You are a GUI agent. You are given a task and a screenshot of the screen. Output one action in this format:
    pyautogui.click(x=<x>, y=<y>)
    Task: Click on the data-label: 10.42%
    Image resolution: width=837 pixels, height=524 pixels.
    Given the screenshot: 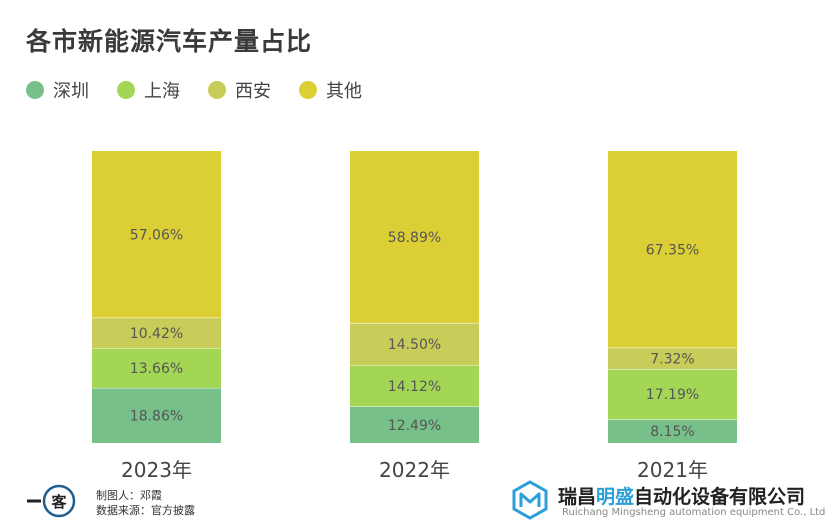 What is the action you would take?
    pyautogui.click(x=156, y=334)
    